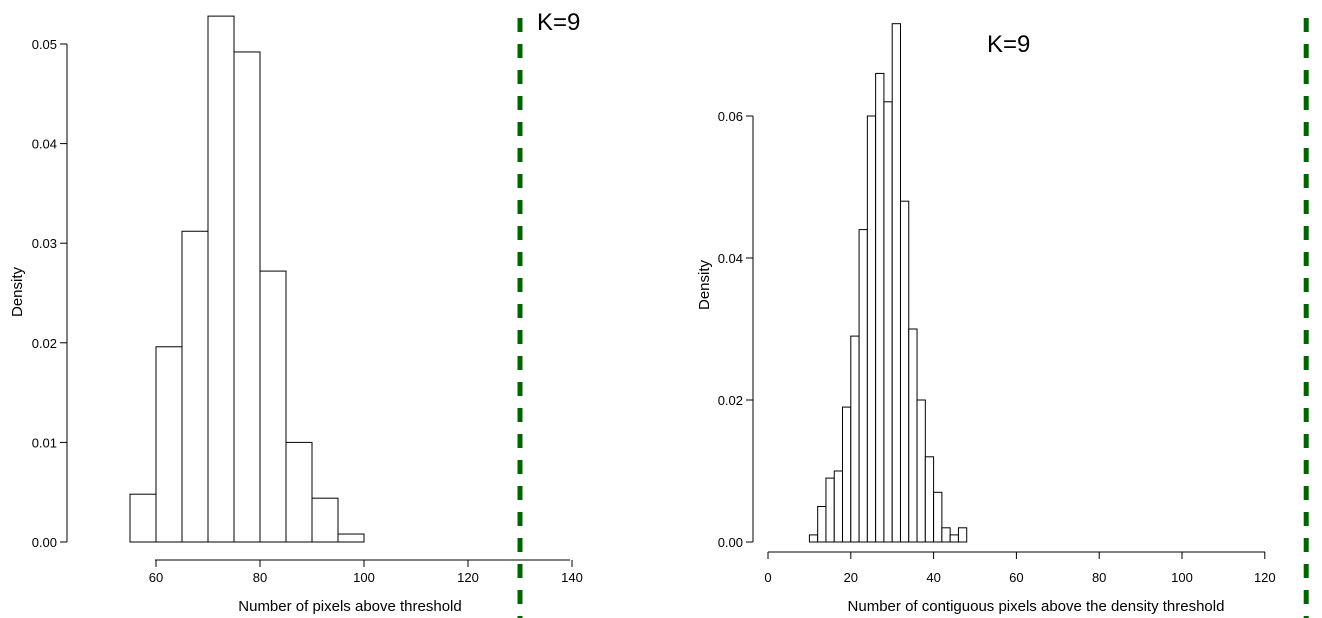 Image resolution: width=1322 pixels, height=618 pixels. Describe the element at coordinates (851, 577) in the screenshot. I see `x-tick-label: 20` at that location.